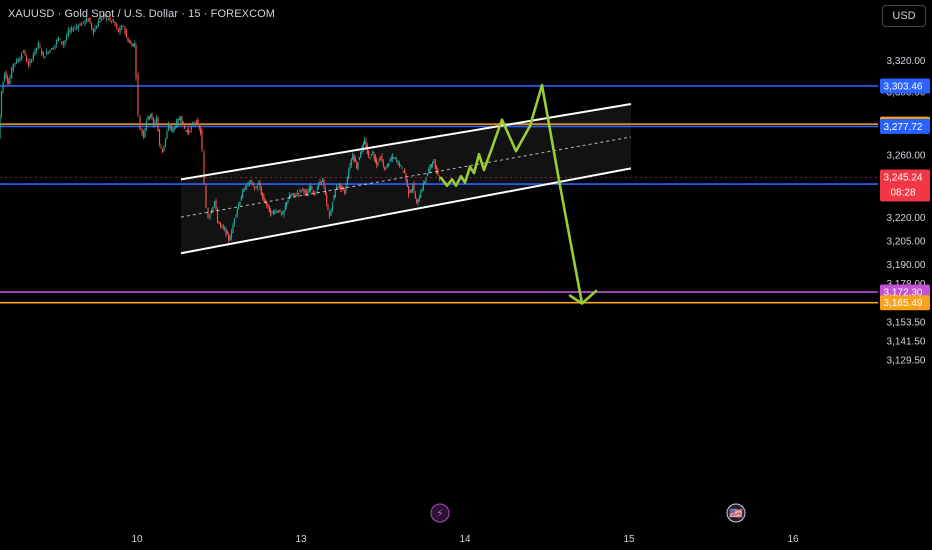 The height and width of the screenshot is (550, 932). Describe the element at coordinates (906, 155) in the screenshot. I see `y-axis-tick-label: 3,260.00` at that location.